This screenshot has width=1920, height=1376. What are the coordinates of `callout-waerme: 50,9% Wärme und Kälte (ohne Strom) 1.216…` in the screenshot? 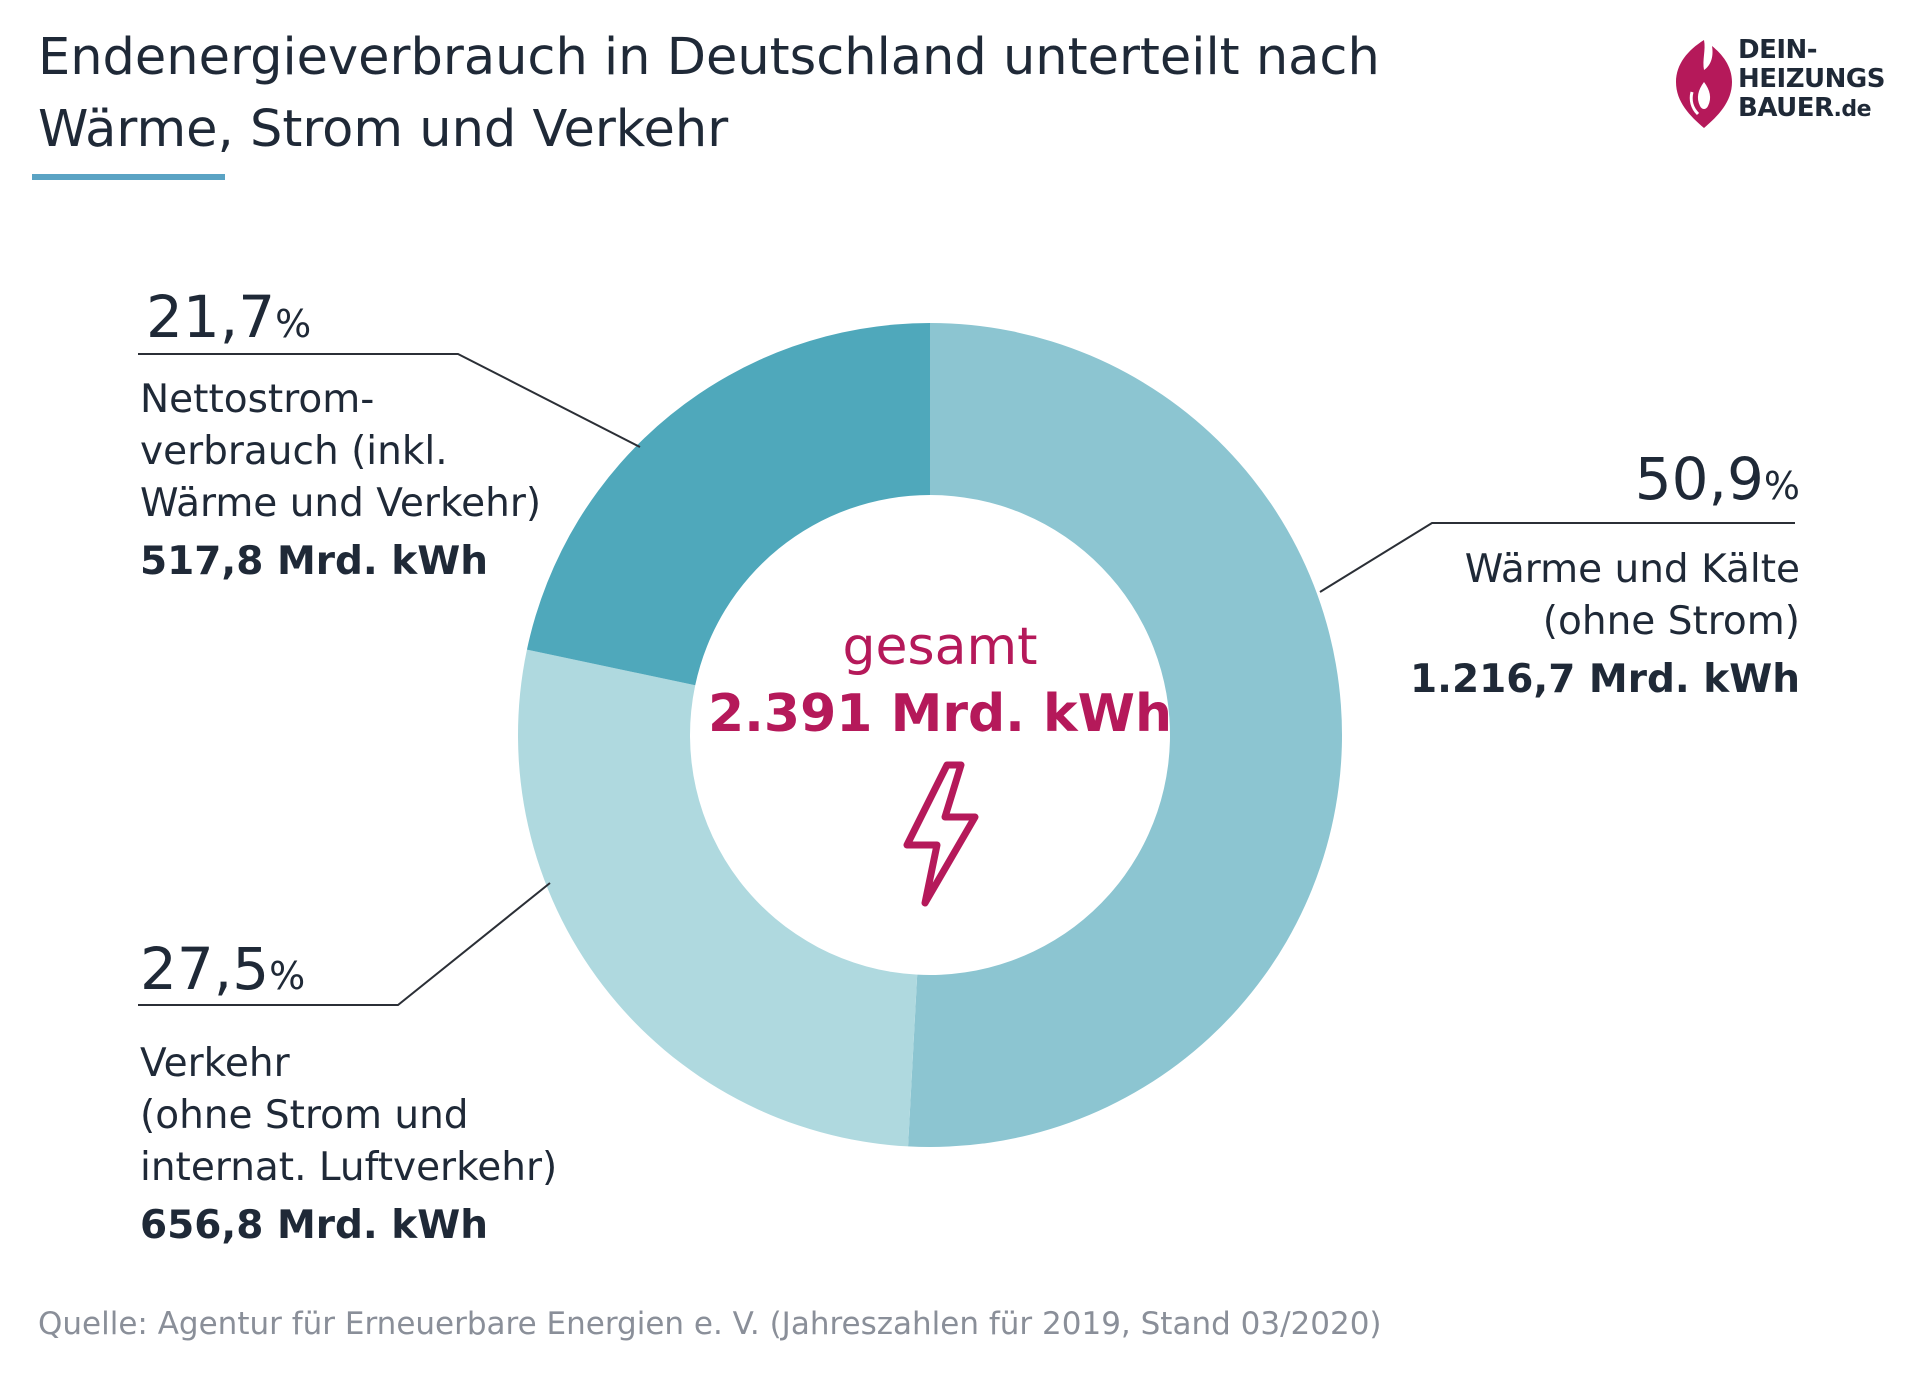 It's located at (1580, 578).